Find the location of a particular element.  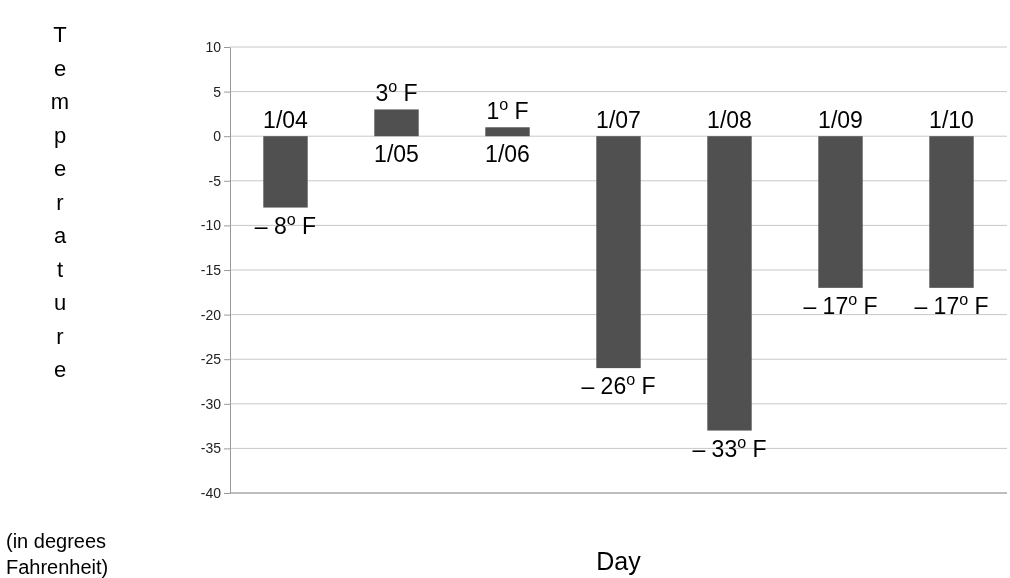

data-label: – 26$^{o}$ F is located at coordinates (618, 385).